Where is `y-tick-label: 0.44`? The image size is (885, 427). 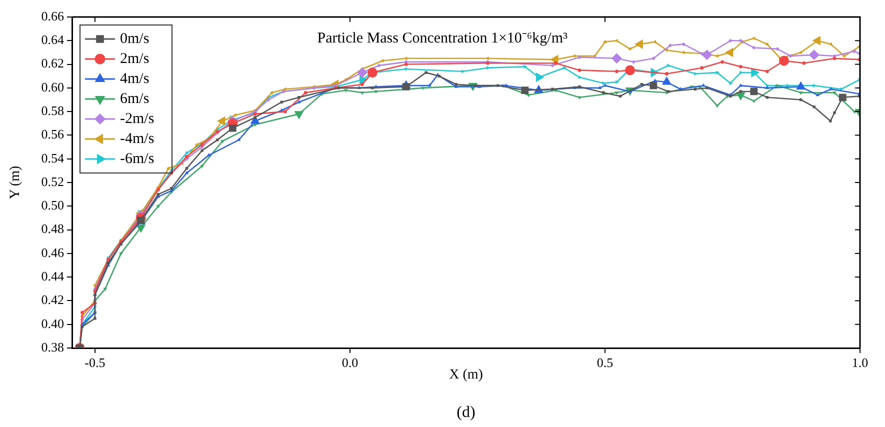 y-tick-label: 0.44 is located at coordinates (52, 276).